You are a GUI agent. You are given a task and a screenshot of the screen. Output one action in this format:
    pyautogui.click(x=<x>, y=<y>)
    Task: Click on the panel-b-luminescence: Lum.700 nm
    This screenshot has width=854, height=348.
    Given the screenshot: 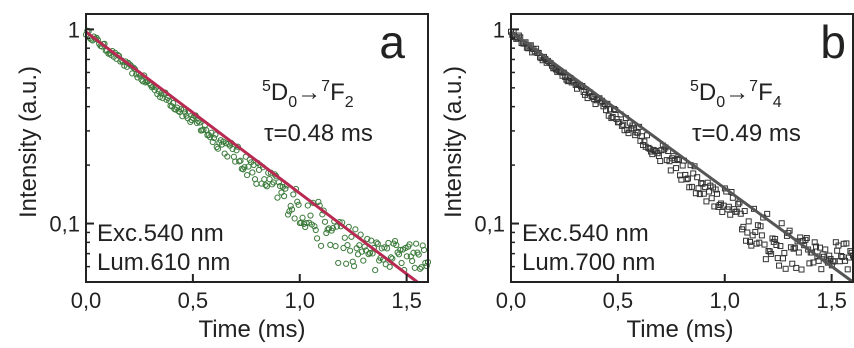 What is the action you would take?
    pyautogui.click(x=588, y=262)
    